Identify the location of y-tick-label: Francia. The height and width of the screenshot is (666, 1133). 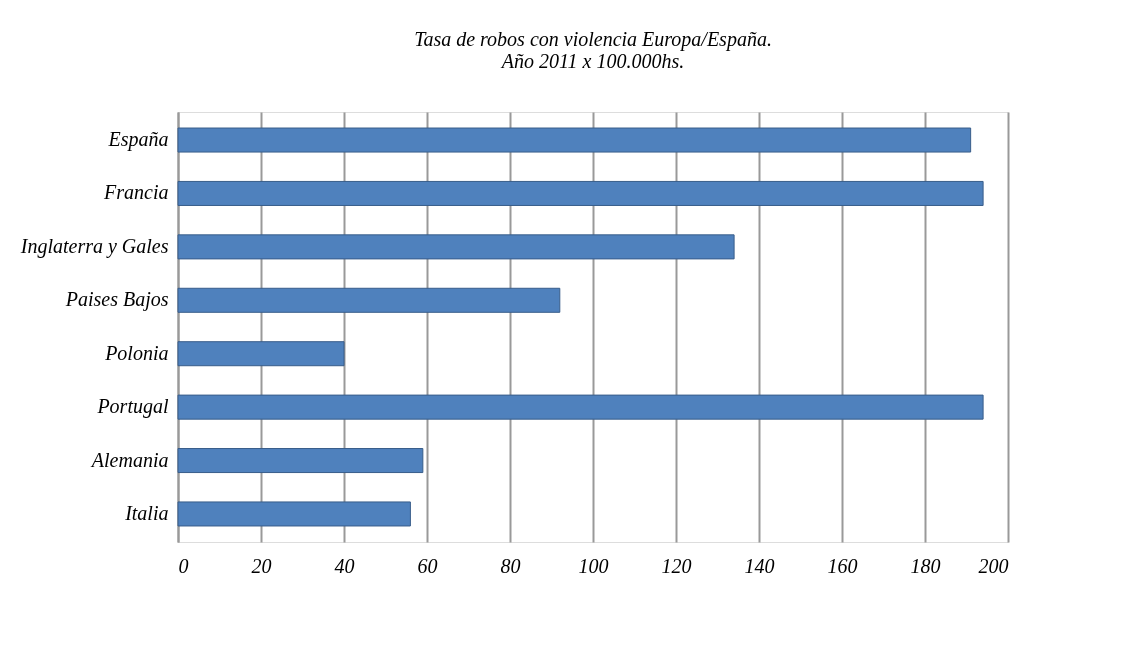
(136, 192).